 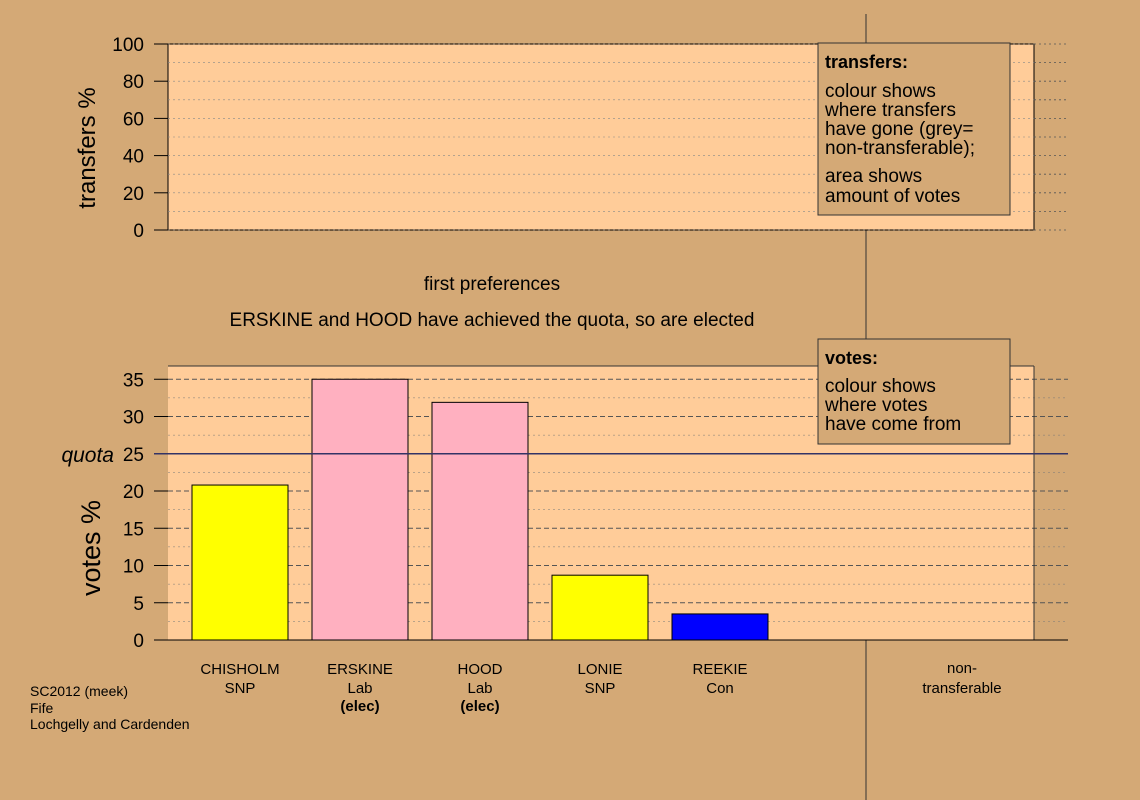 What do you see at coordinates (851, 358) in the screenshot?
I see `votes-legend-title: votes:` at bounding box center [851, 358].